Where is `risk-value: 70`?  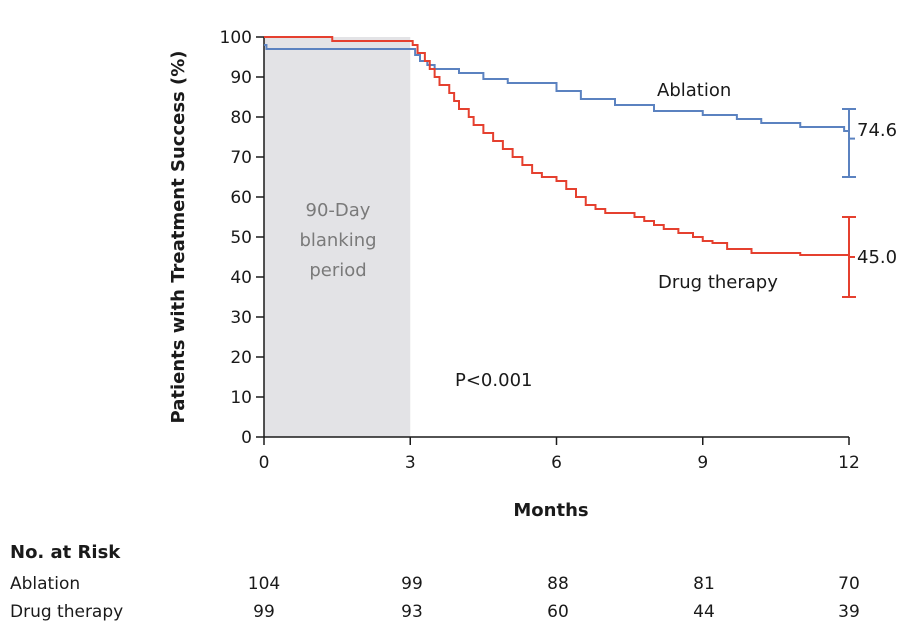
risk-value: 70 is located at coordinates (849, 584).